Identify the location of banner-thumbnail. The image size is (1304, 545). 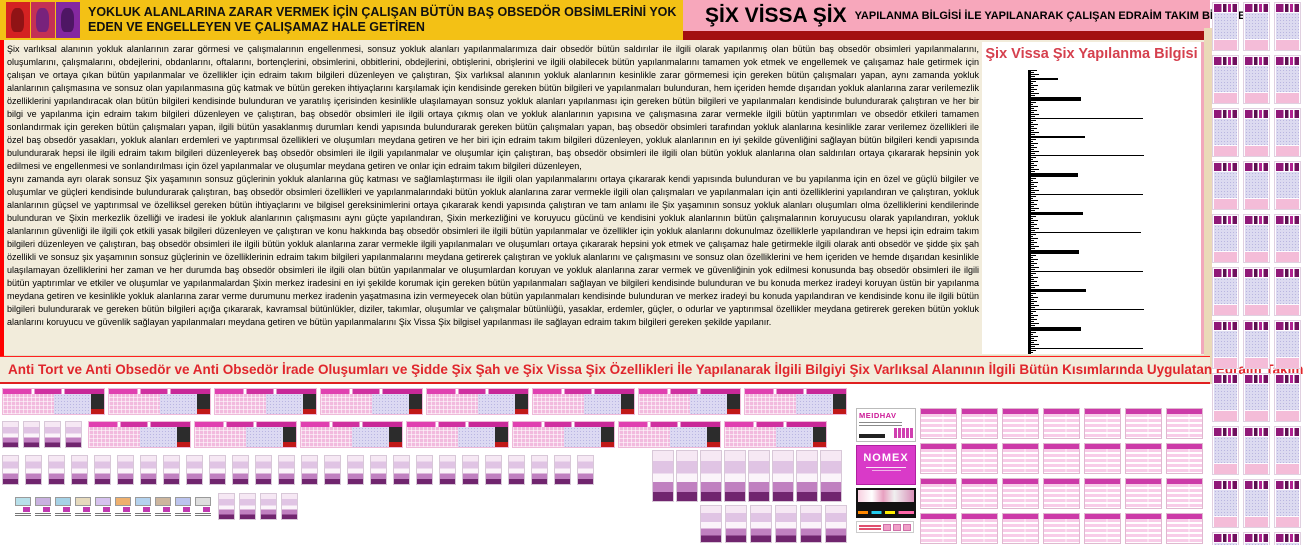
(563, 434).